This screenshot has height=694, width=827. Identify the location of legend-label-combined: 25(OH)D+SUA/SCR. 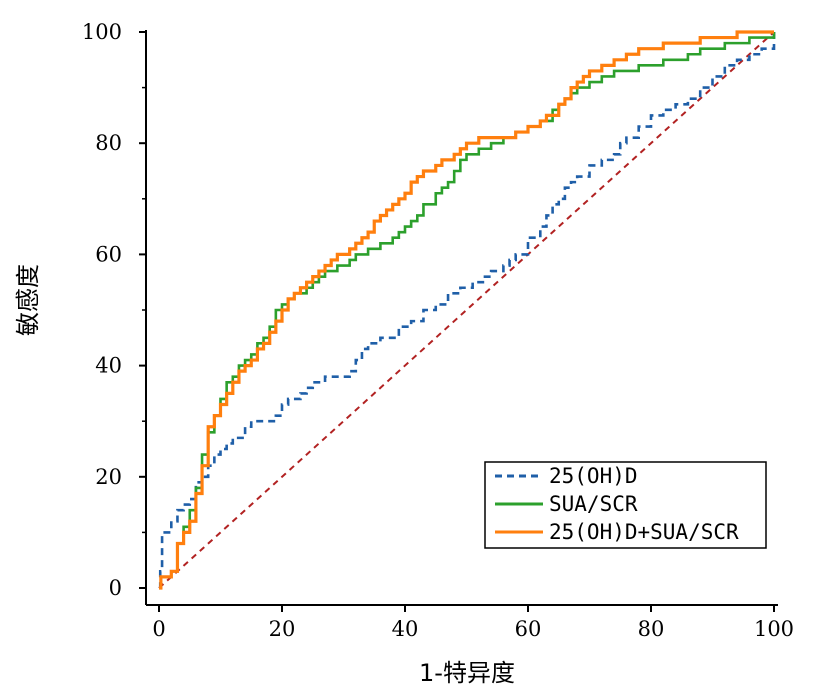
(644, 532).